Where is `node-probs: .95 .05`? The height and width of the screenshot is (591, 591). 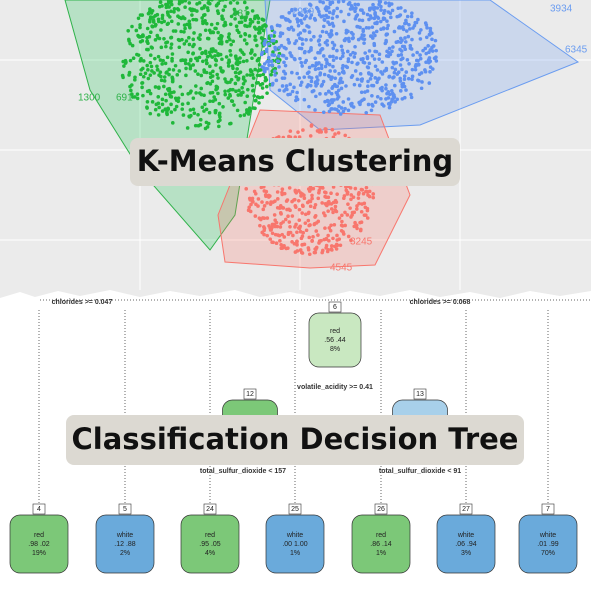
node-probs: .95 .05 is located at coordinates (210, 544).